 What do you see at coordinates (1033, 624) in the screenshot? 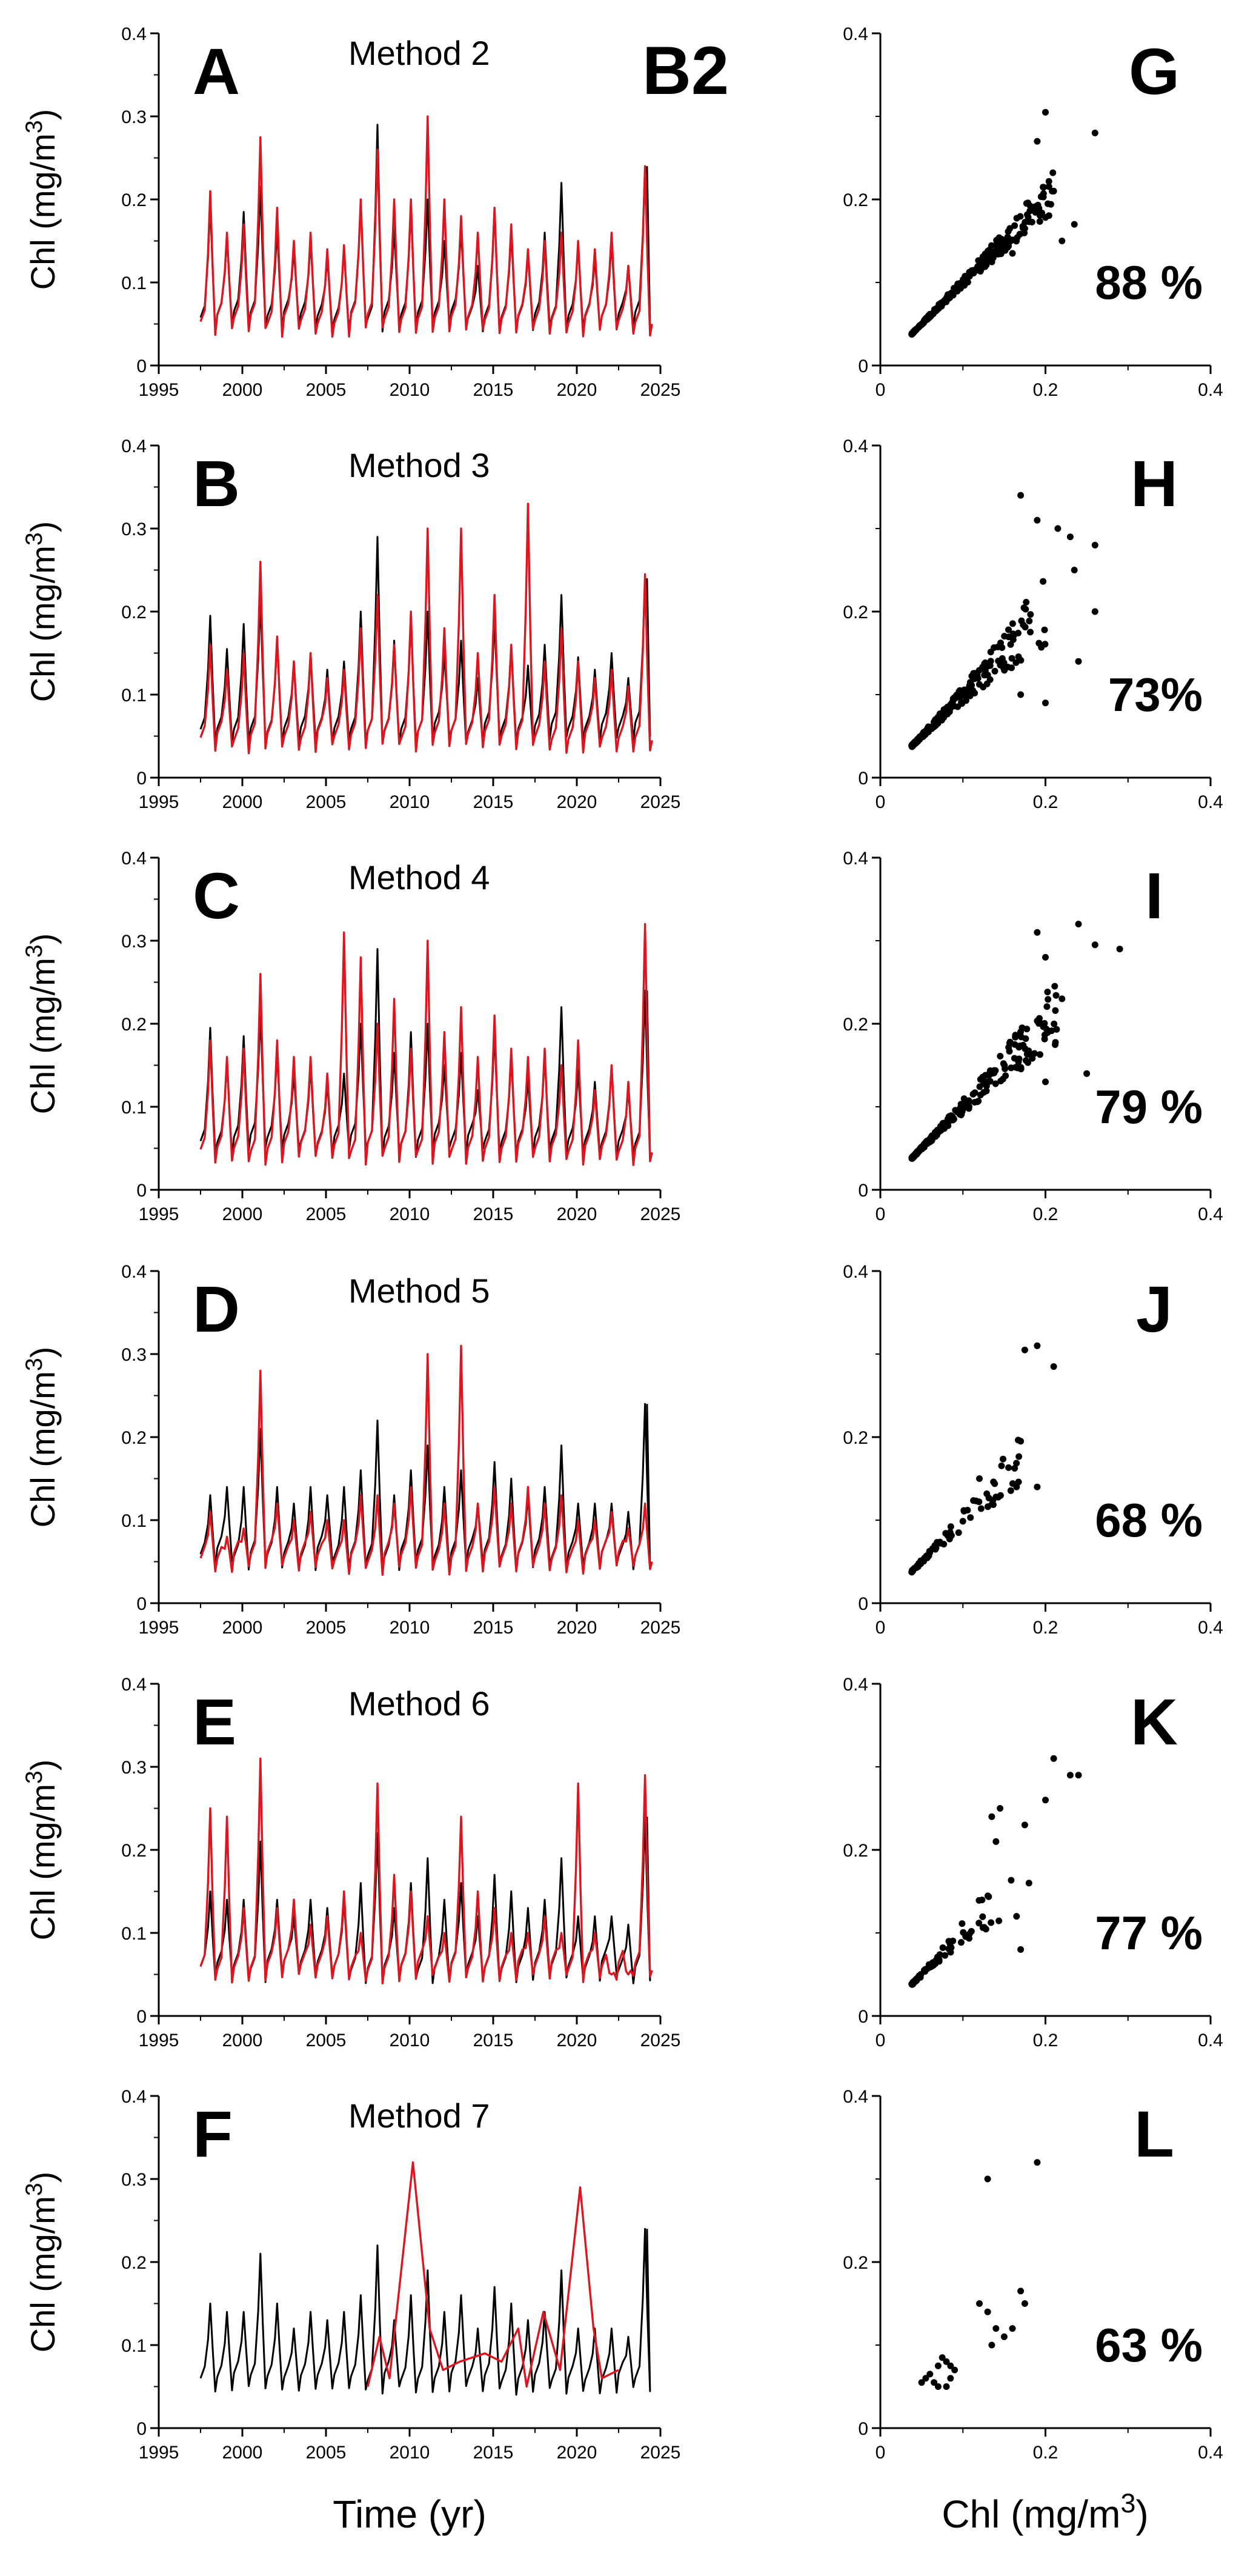
I see `panel-H: 0 0.2 0.4 0 0.2 0.4 H 73%` at bounding box center [1033, 624].